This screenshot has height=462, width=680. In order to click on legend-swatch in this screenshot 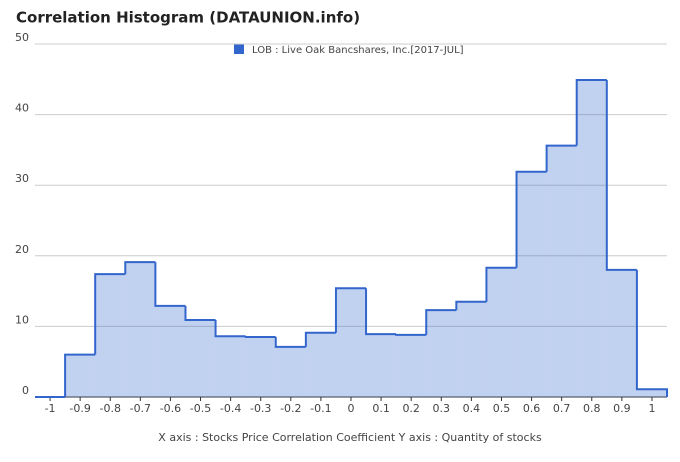, I will do `click(239, 49)`.